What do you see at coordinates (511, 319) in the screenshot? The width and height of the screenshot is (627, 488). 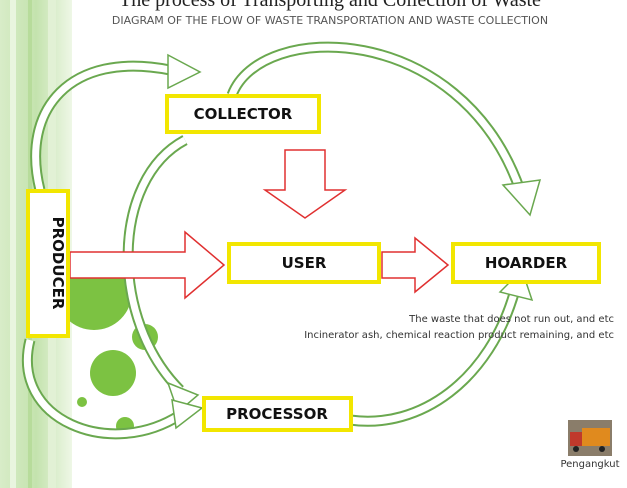 I see `note: The waste that does not run out, and etc` at bounding box center [511, 319].